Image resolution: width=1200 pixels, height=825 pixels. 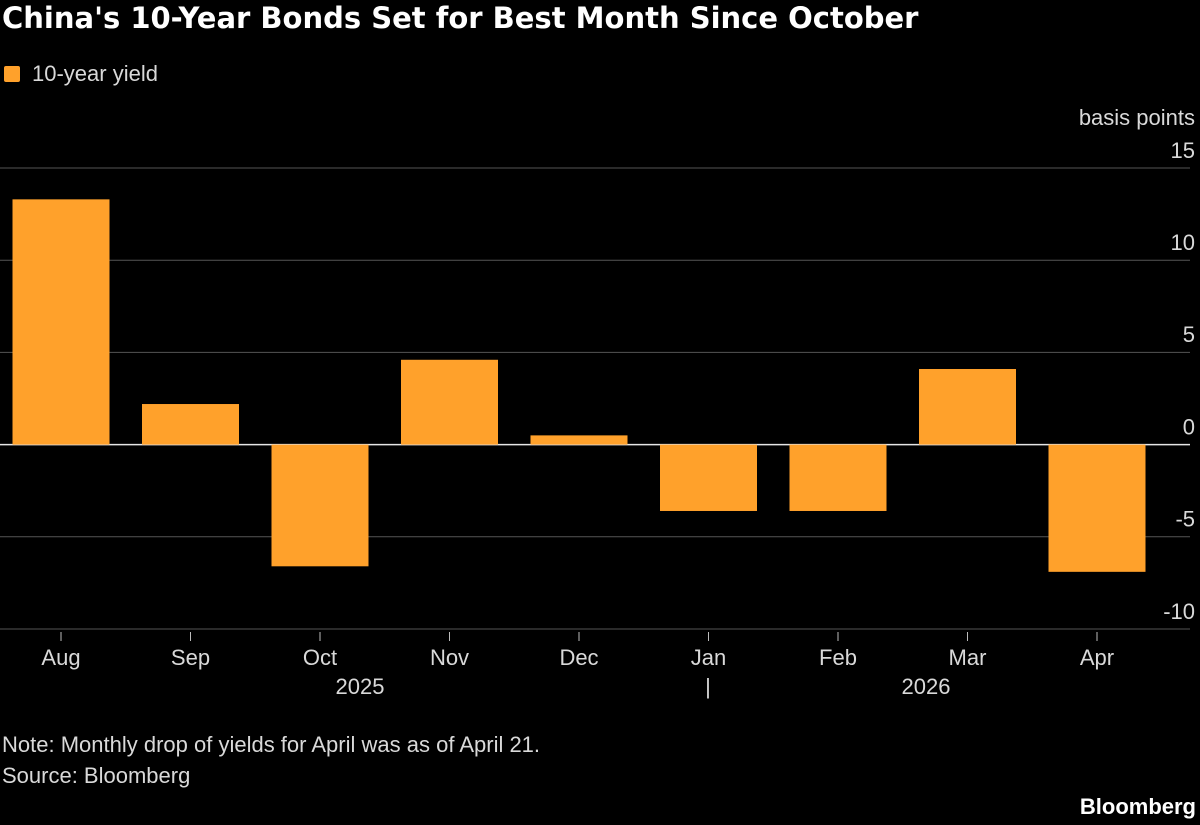 I want to click on x-tick-label: Dec, so click(x=578, y=657).